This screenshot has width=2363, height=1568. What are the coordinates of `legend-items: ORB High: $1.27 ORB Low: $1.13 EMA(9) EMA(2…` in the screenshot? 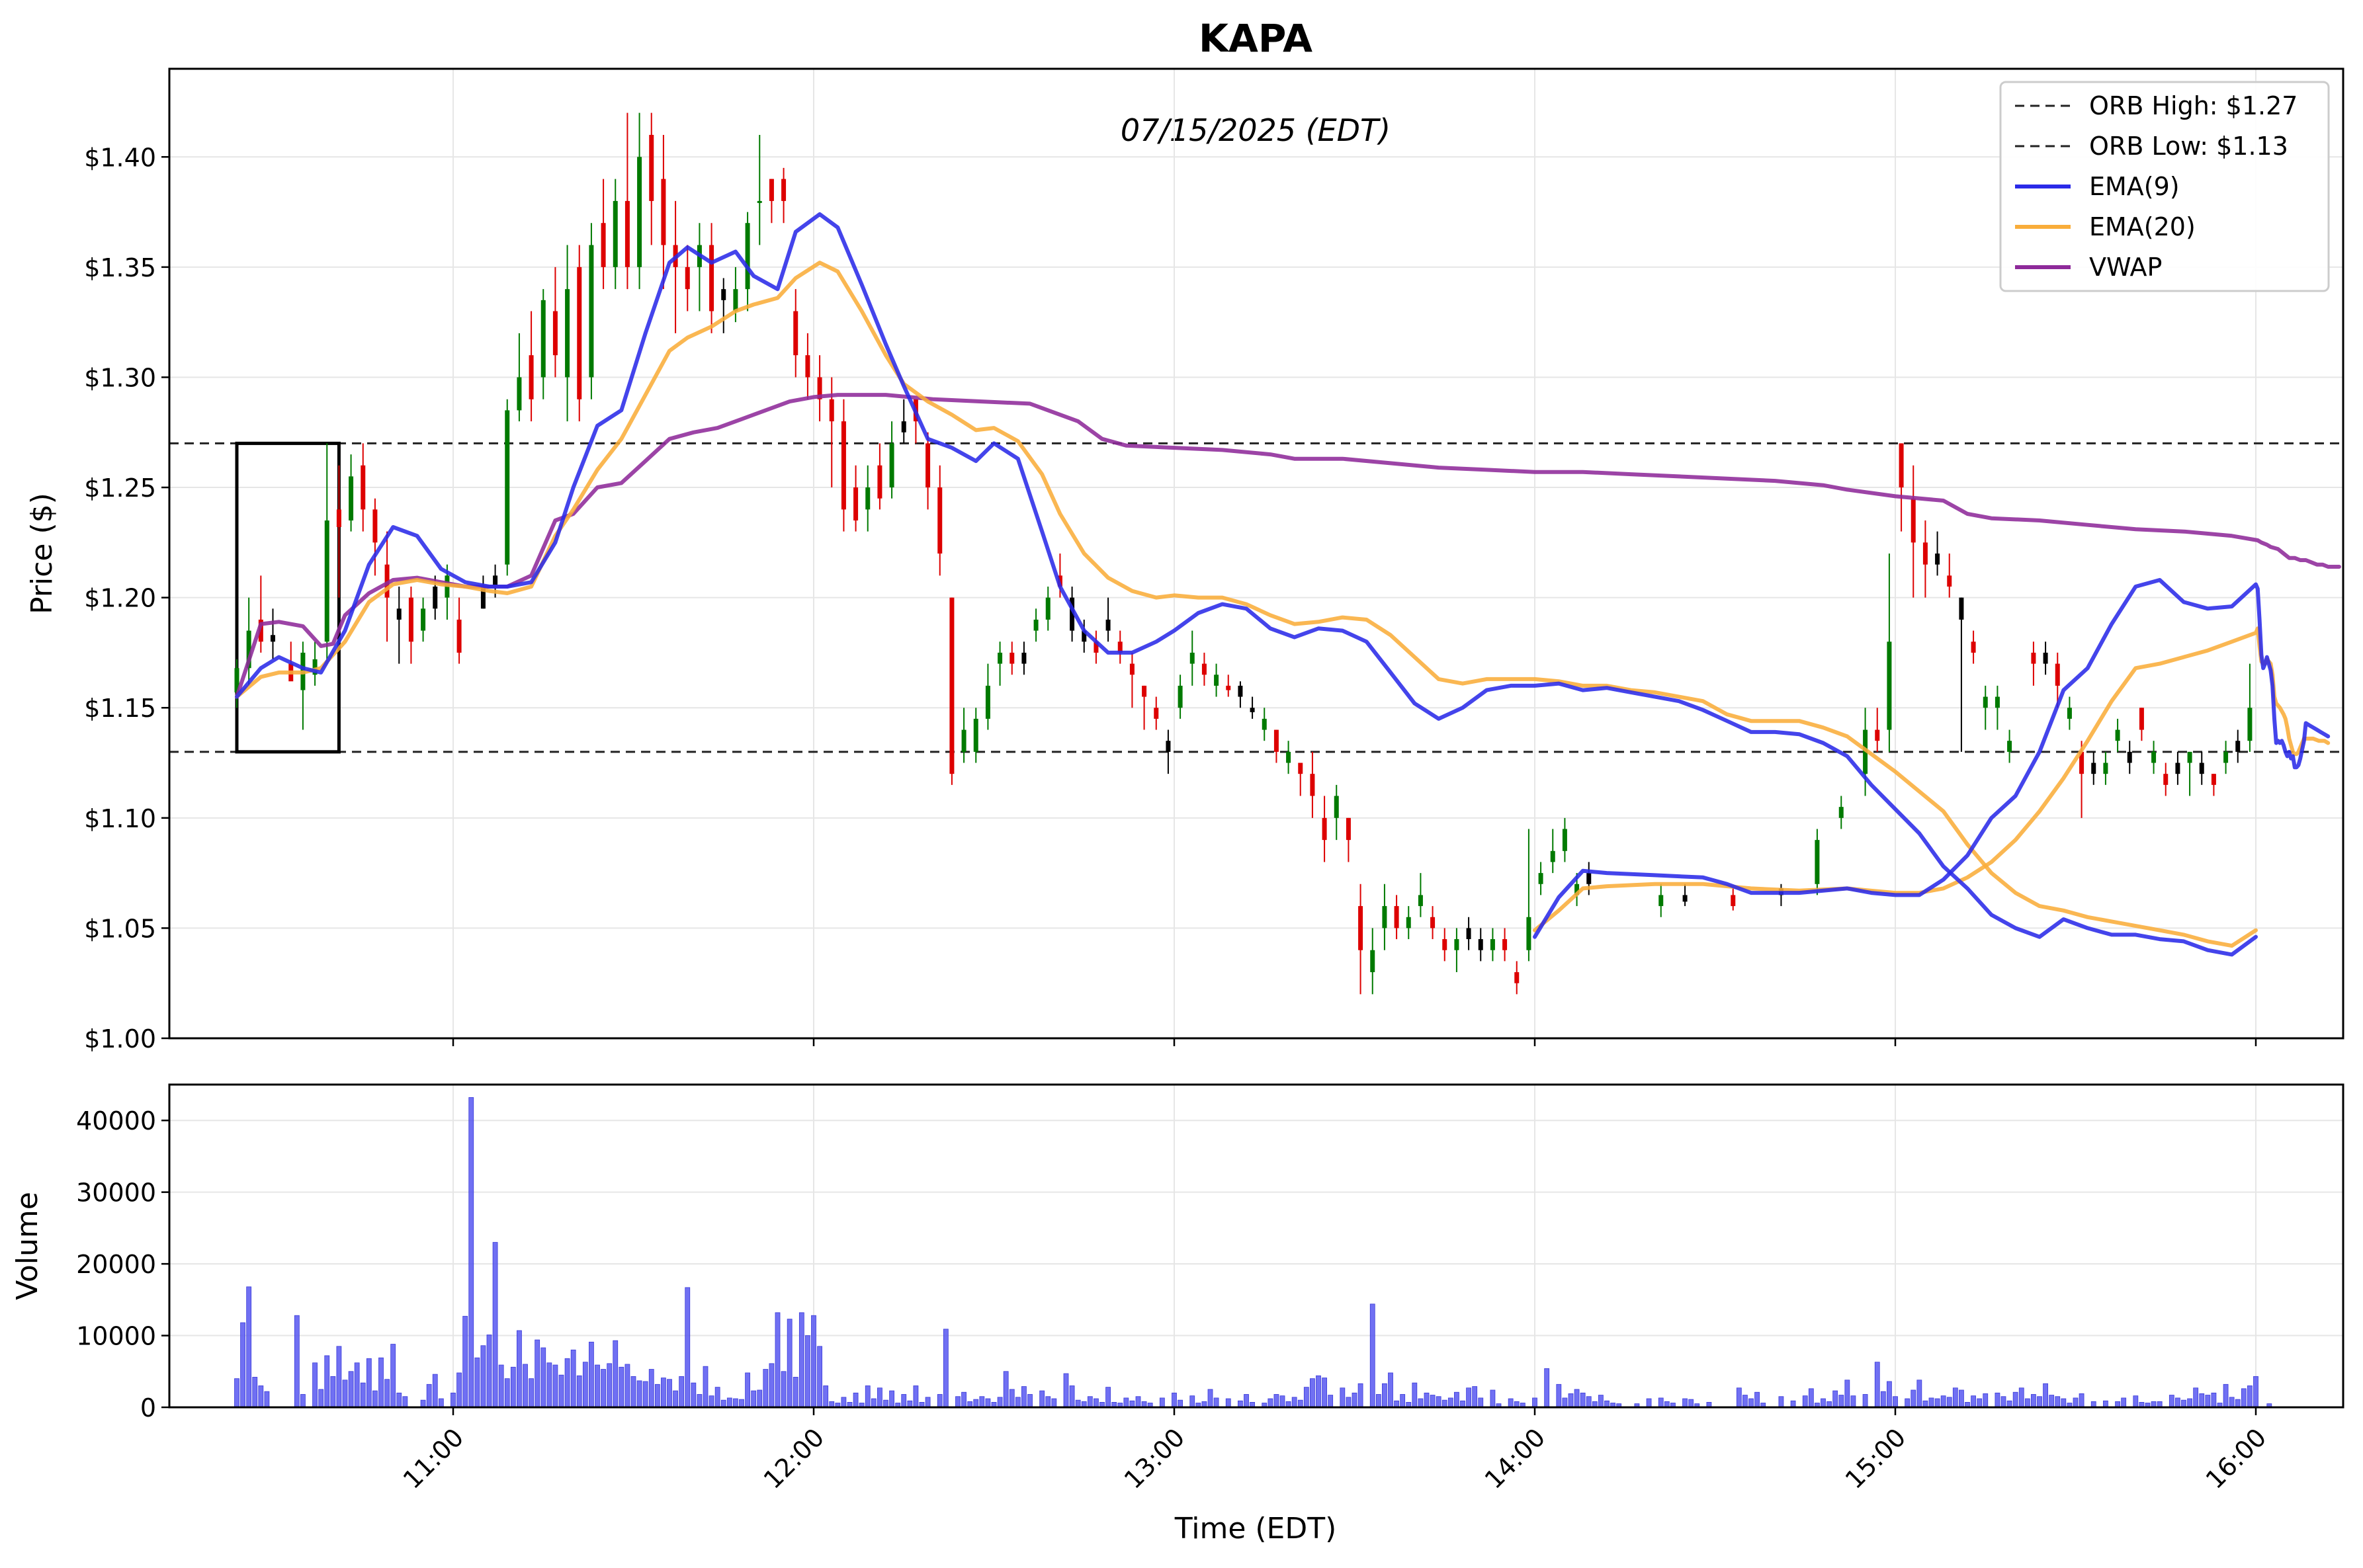 It's located at (2156, 186).